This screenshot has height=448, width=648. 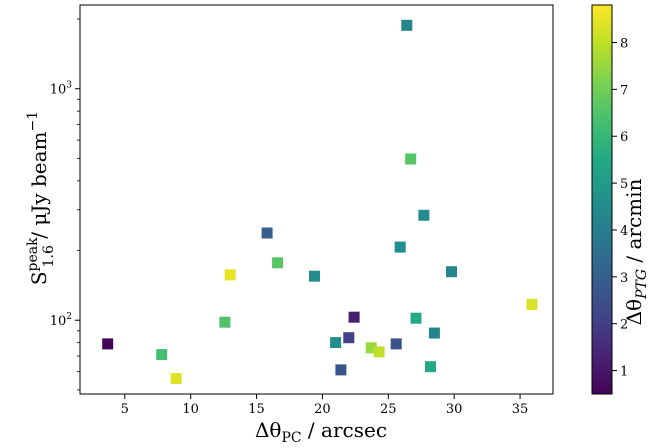 I want to click on x-axis: 5 10 15 20 25 30 35, so click(x=325, y=405).